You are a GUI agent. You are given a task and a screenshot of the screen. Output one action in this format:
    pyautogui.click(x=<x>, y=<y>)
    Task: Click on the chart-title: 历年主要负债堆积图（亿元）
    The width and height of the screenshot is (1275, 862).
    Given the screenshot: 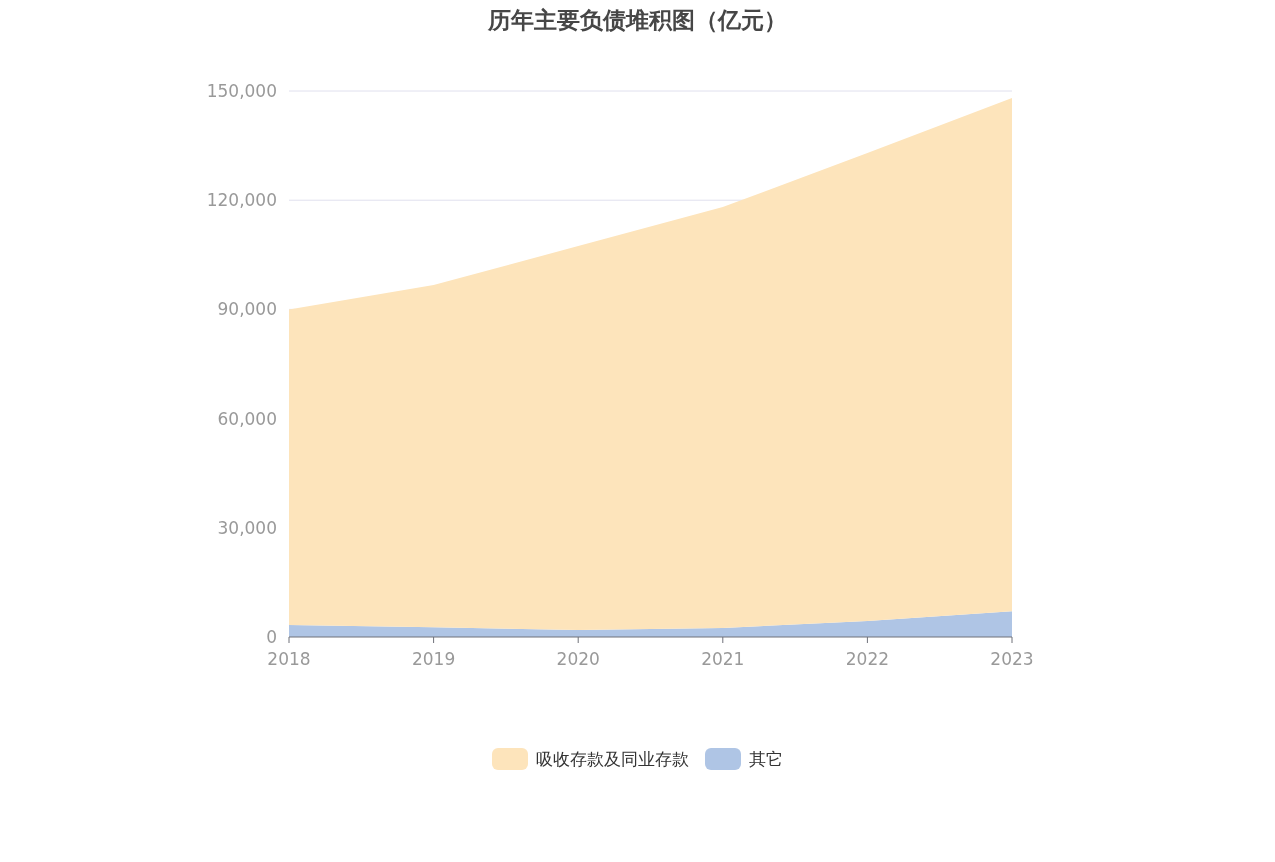 What is the action you would take?
    pyautogui.click(x=637, y=20)
    